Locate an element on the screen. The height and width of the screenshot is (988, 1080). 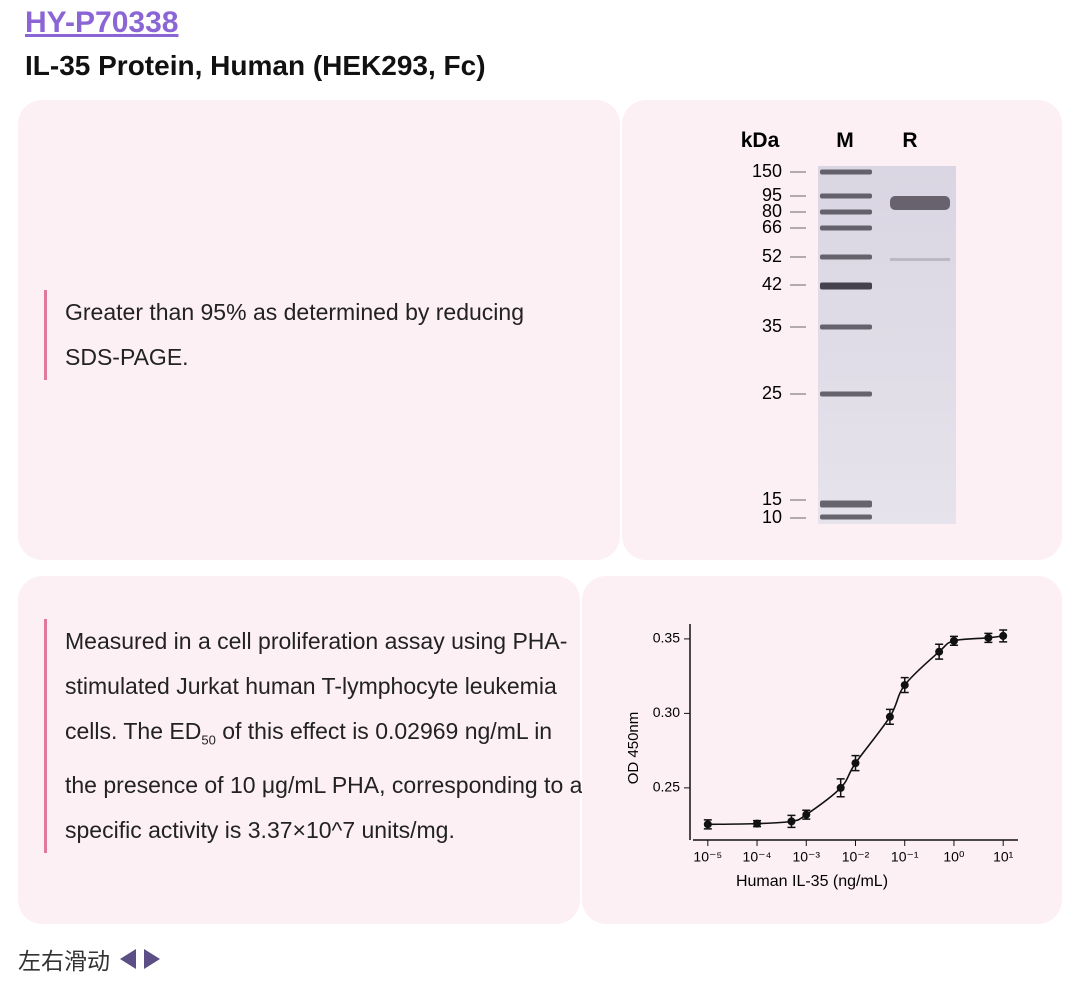
arrows is located at coordinates (140, 959).